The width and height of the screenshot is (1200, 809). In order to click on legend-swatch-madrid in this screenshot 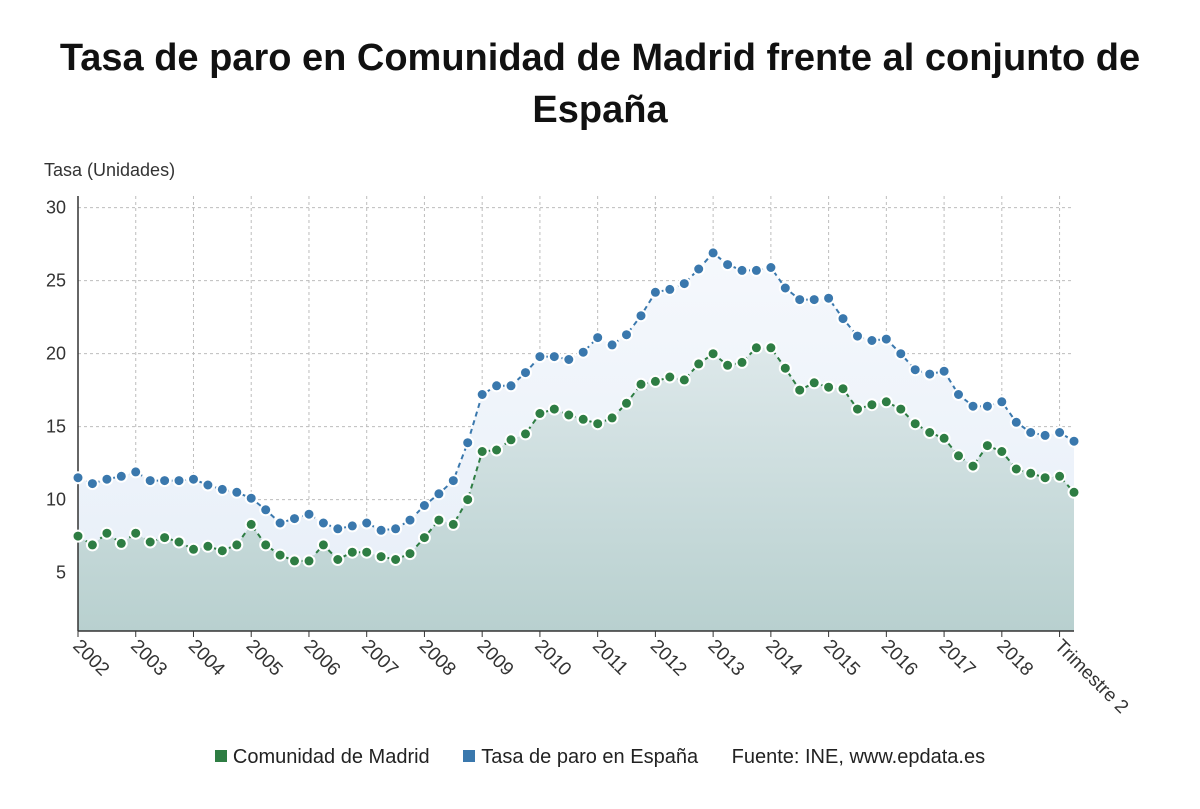, I will do `click(220, 755)`.